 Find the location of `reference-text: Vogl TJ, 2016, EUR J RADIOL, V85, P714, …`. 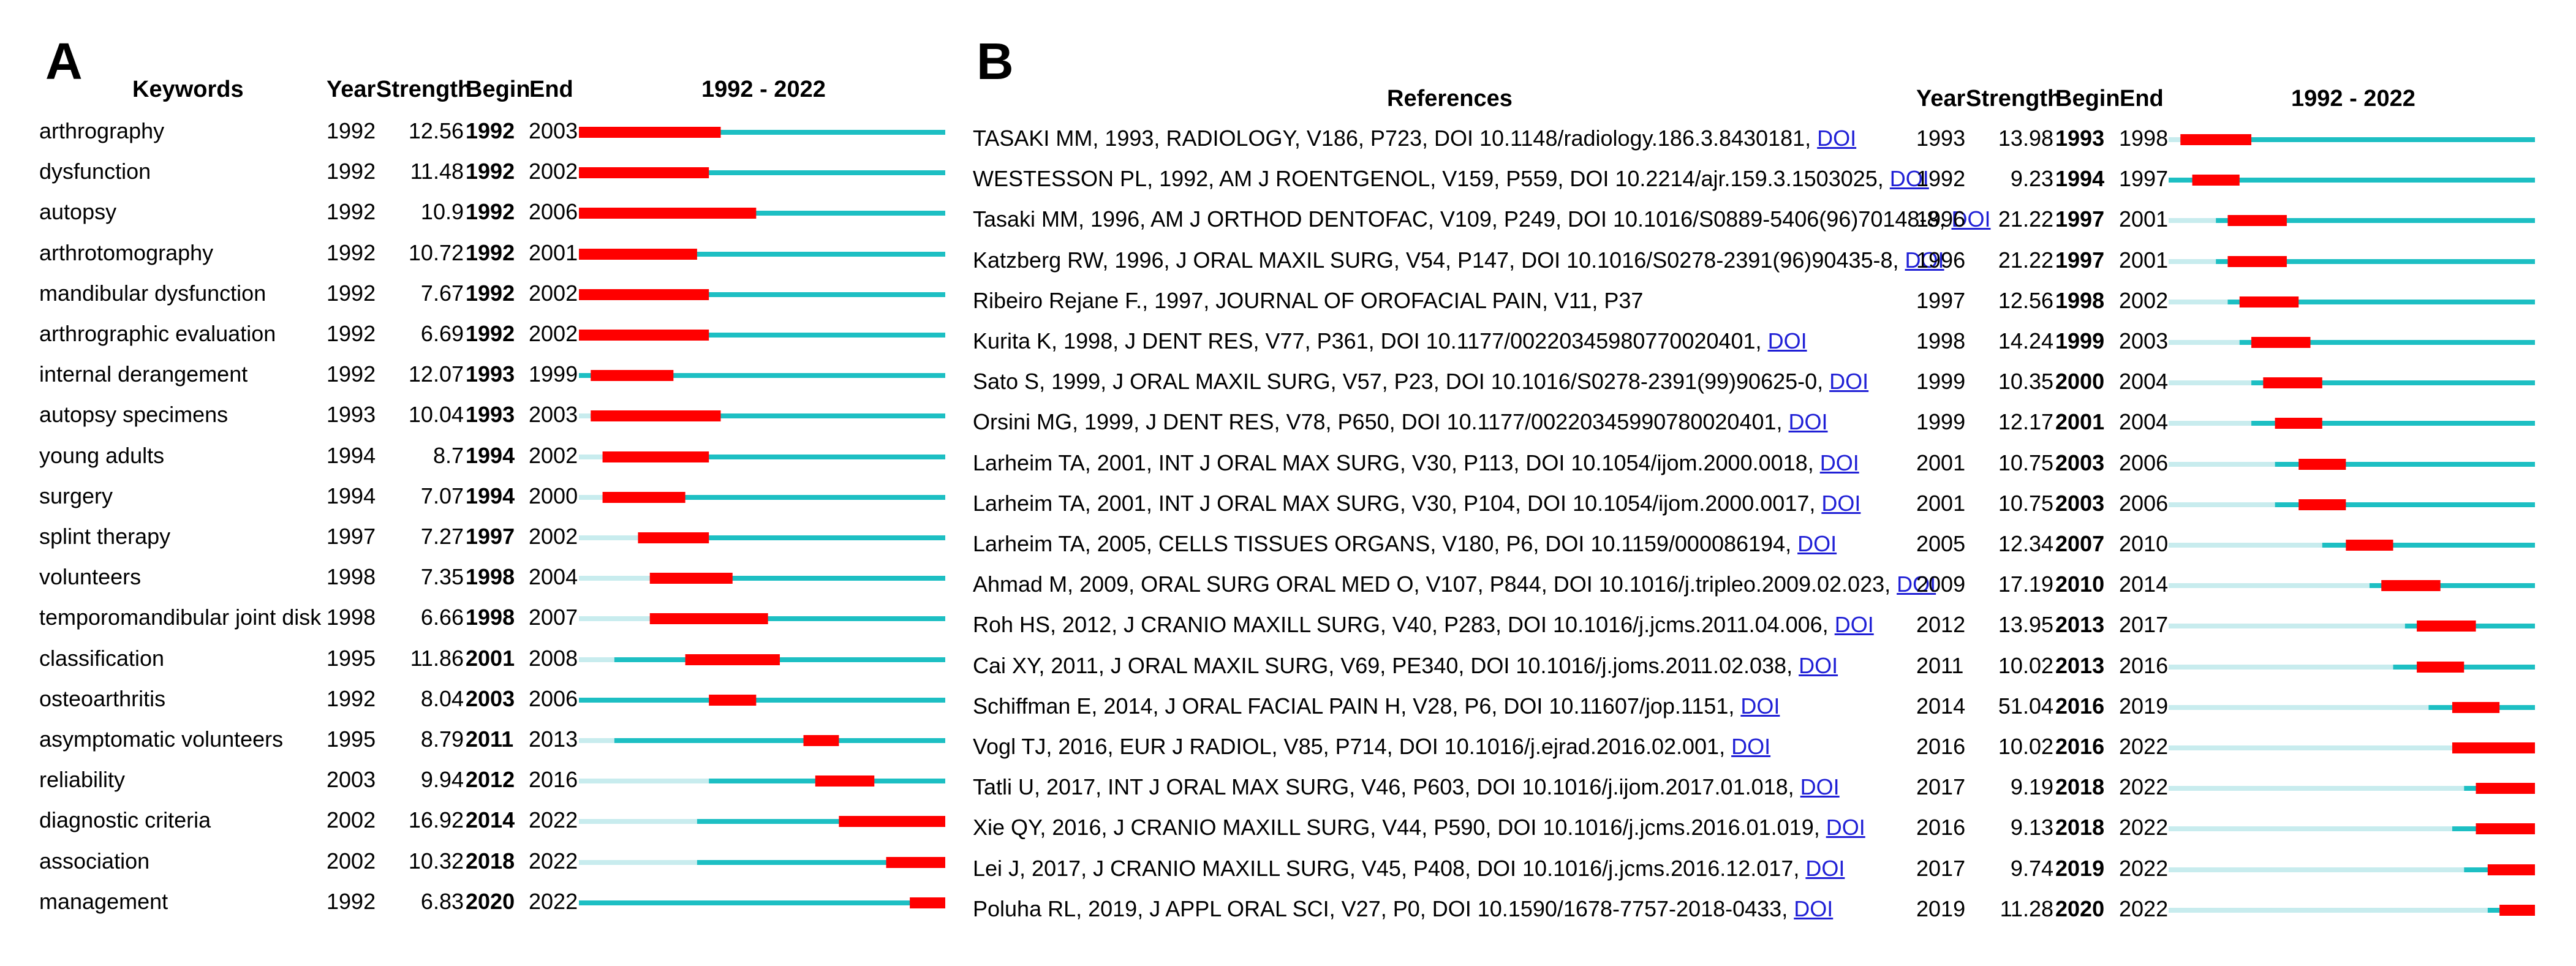

reference-text: Vogl TJ, 2016, EUR J RADIOL, V85, P714, … is located at coordinates (1352, 746).